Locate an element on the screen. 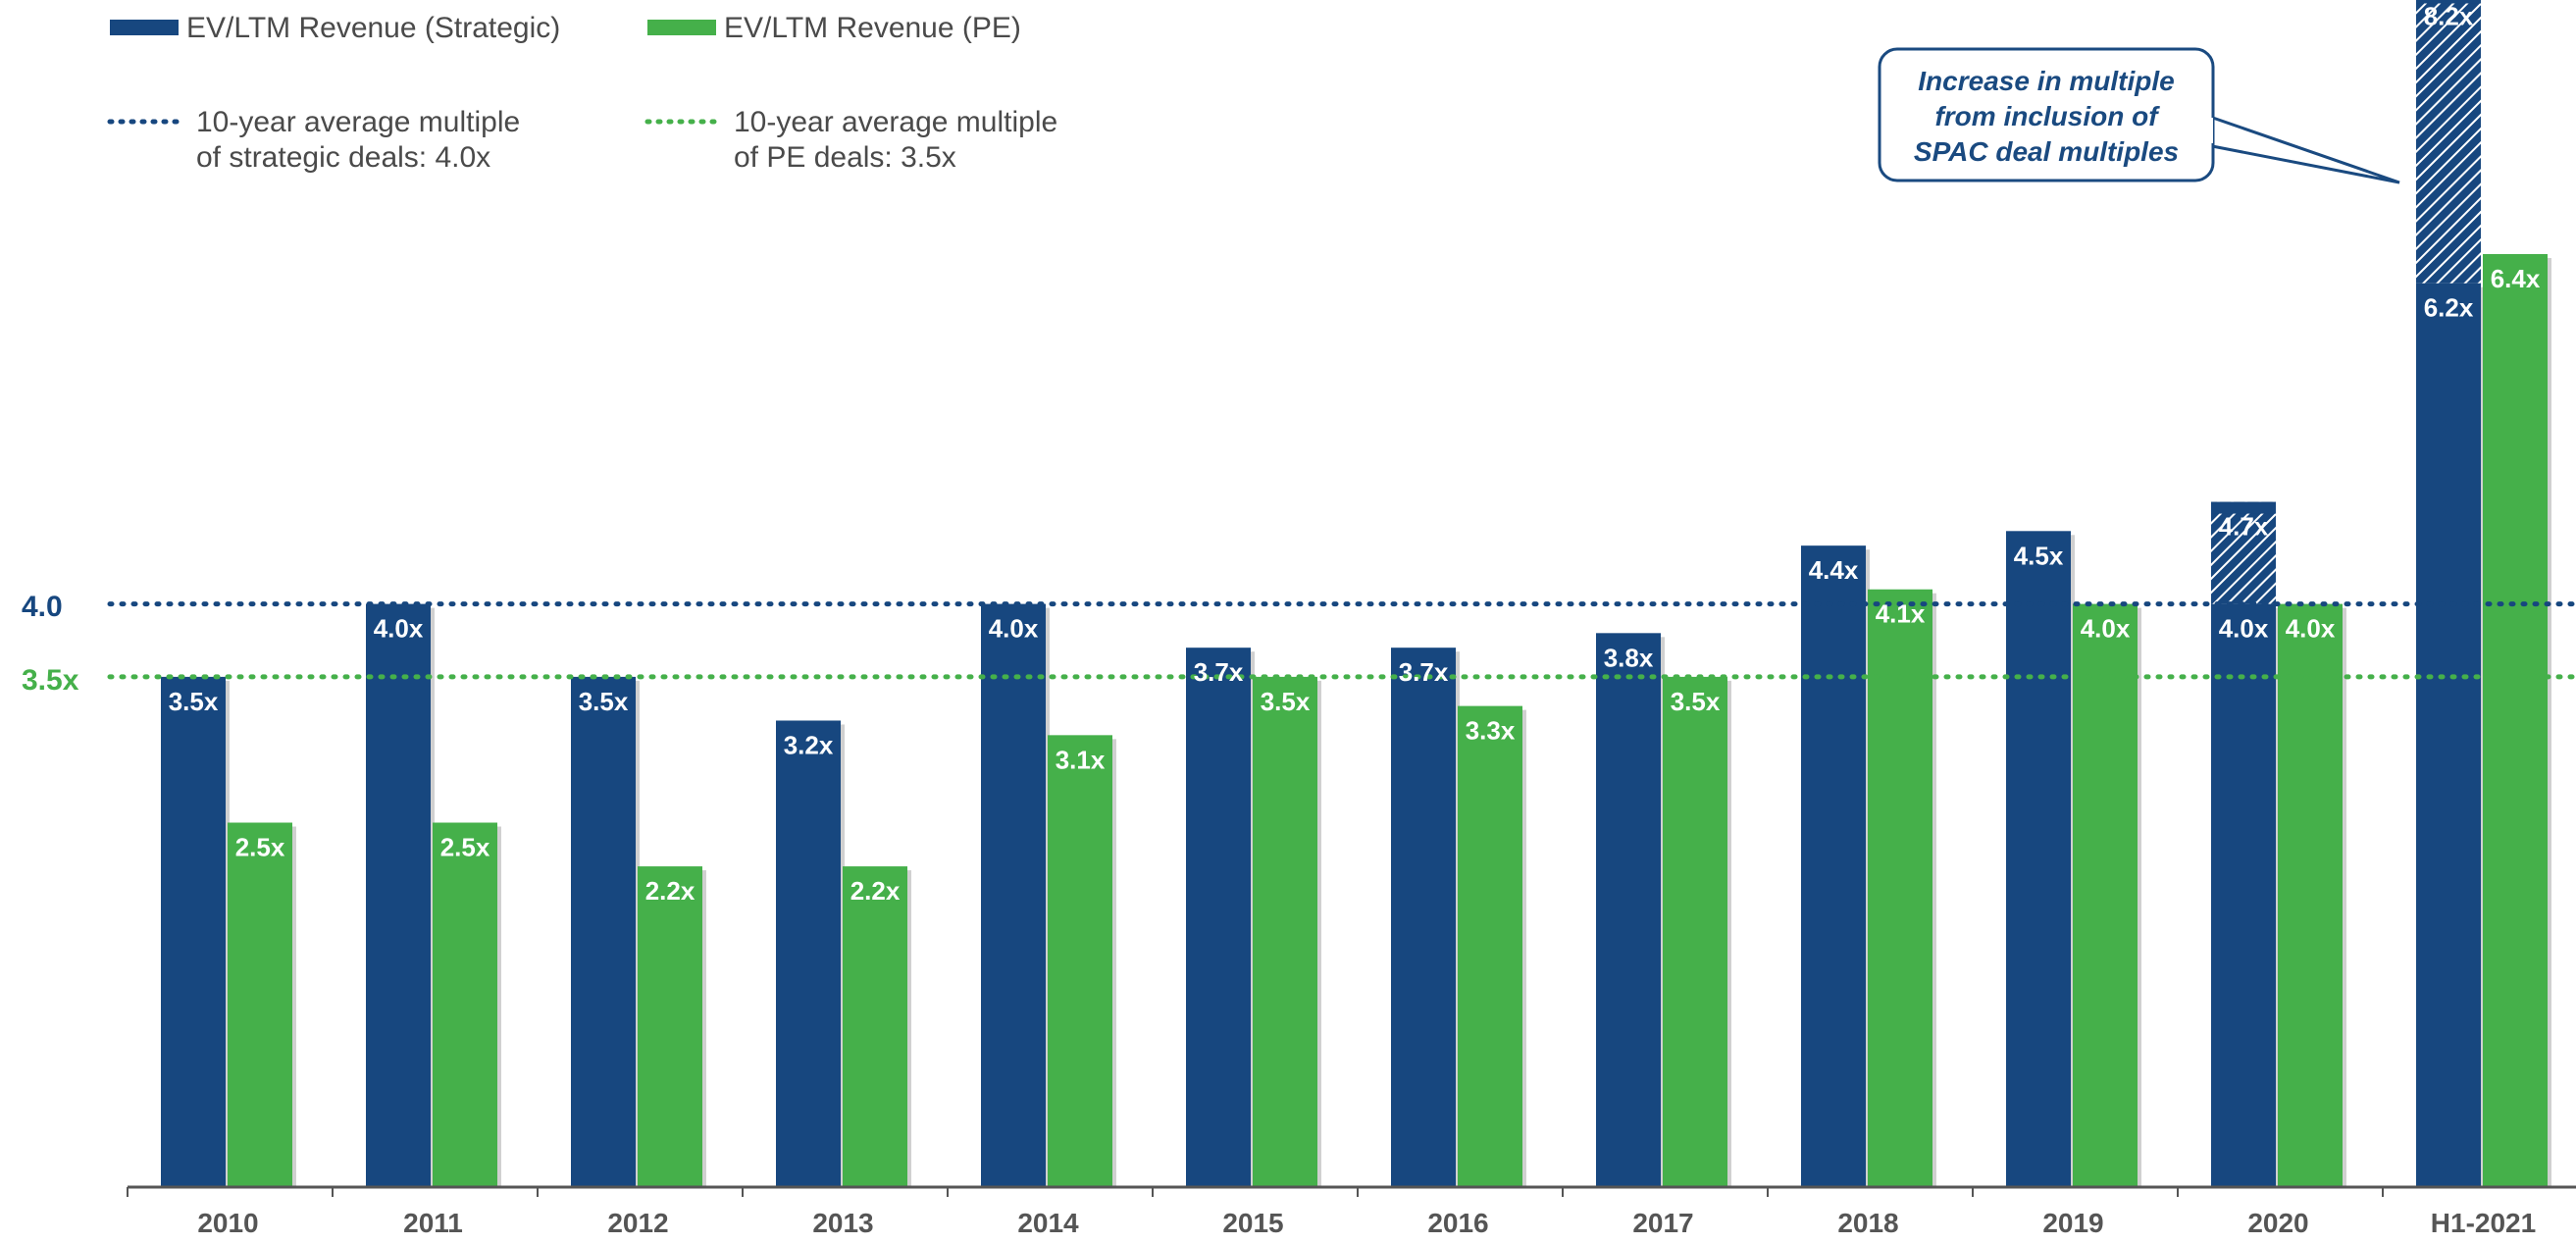 The image size is (2576, 1244). bar-spac-cap-H1-2021 is located at coordinates (2448, 2).